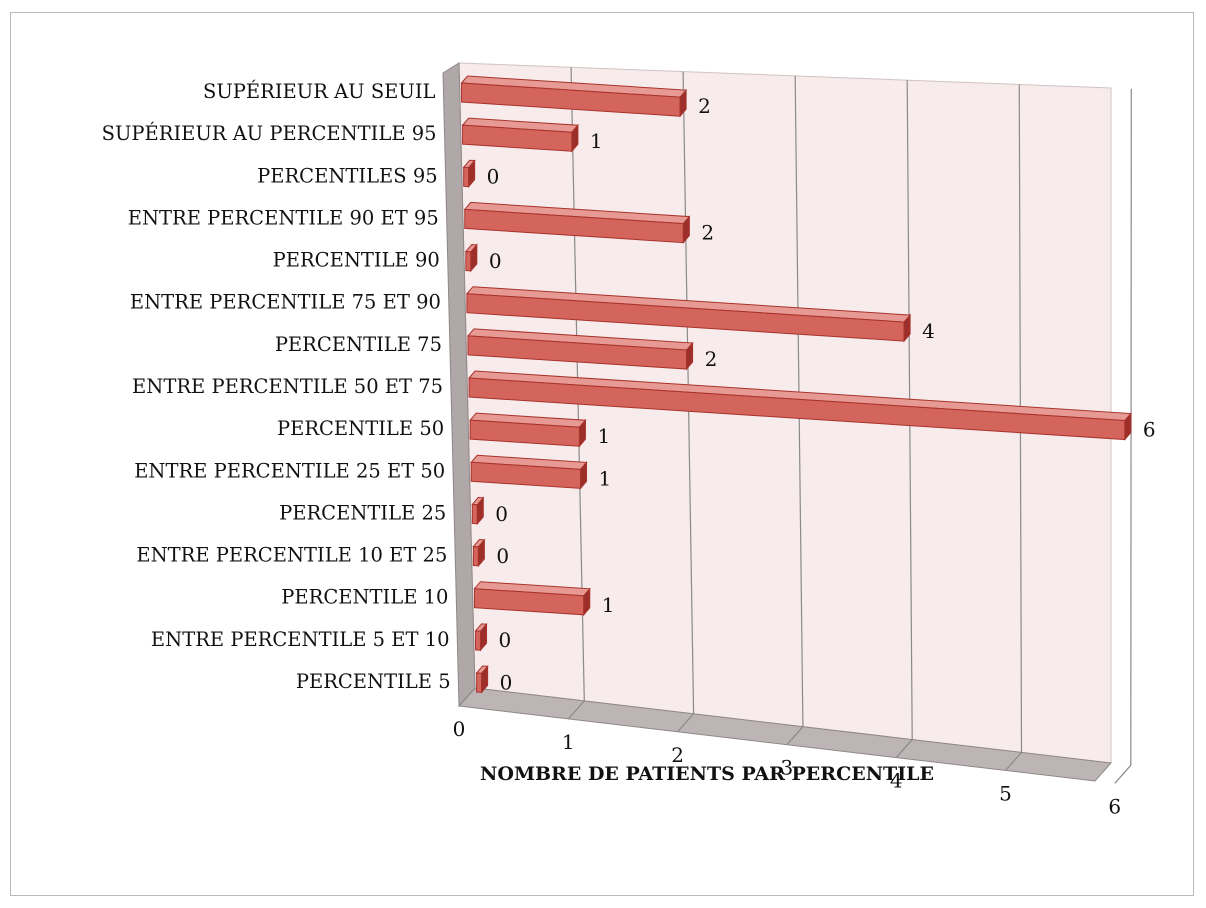 Image resolution: width=1206 pixels, height=908 pixels. Describe the element at coordinates (356, 260) in the screenshot. I see `category-label: PERCENTILE 90` at that location.